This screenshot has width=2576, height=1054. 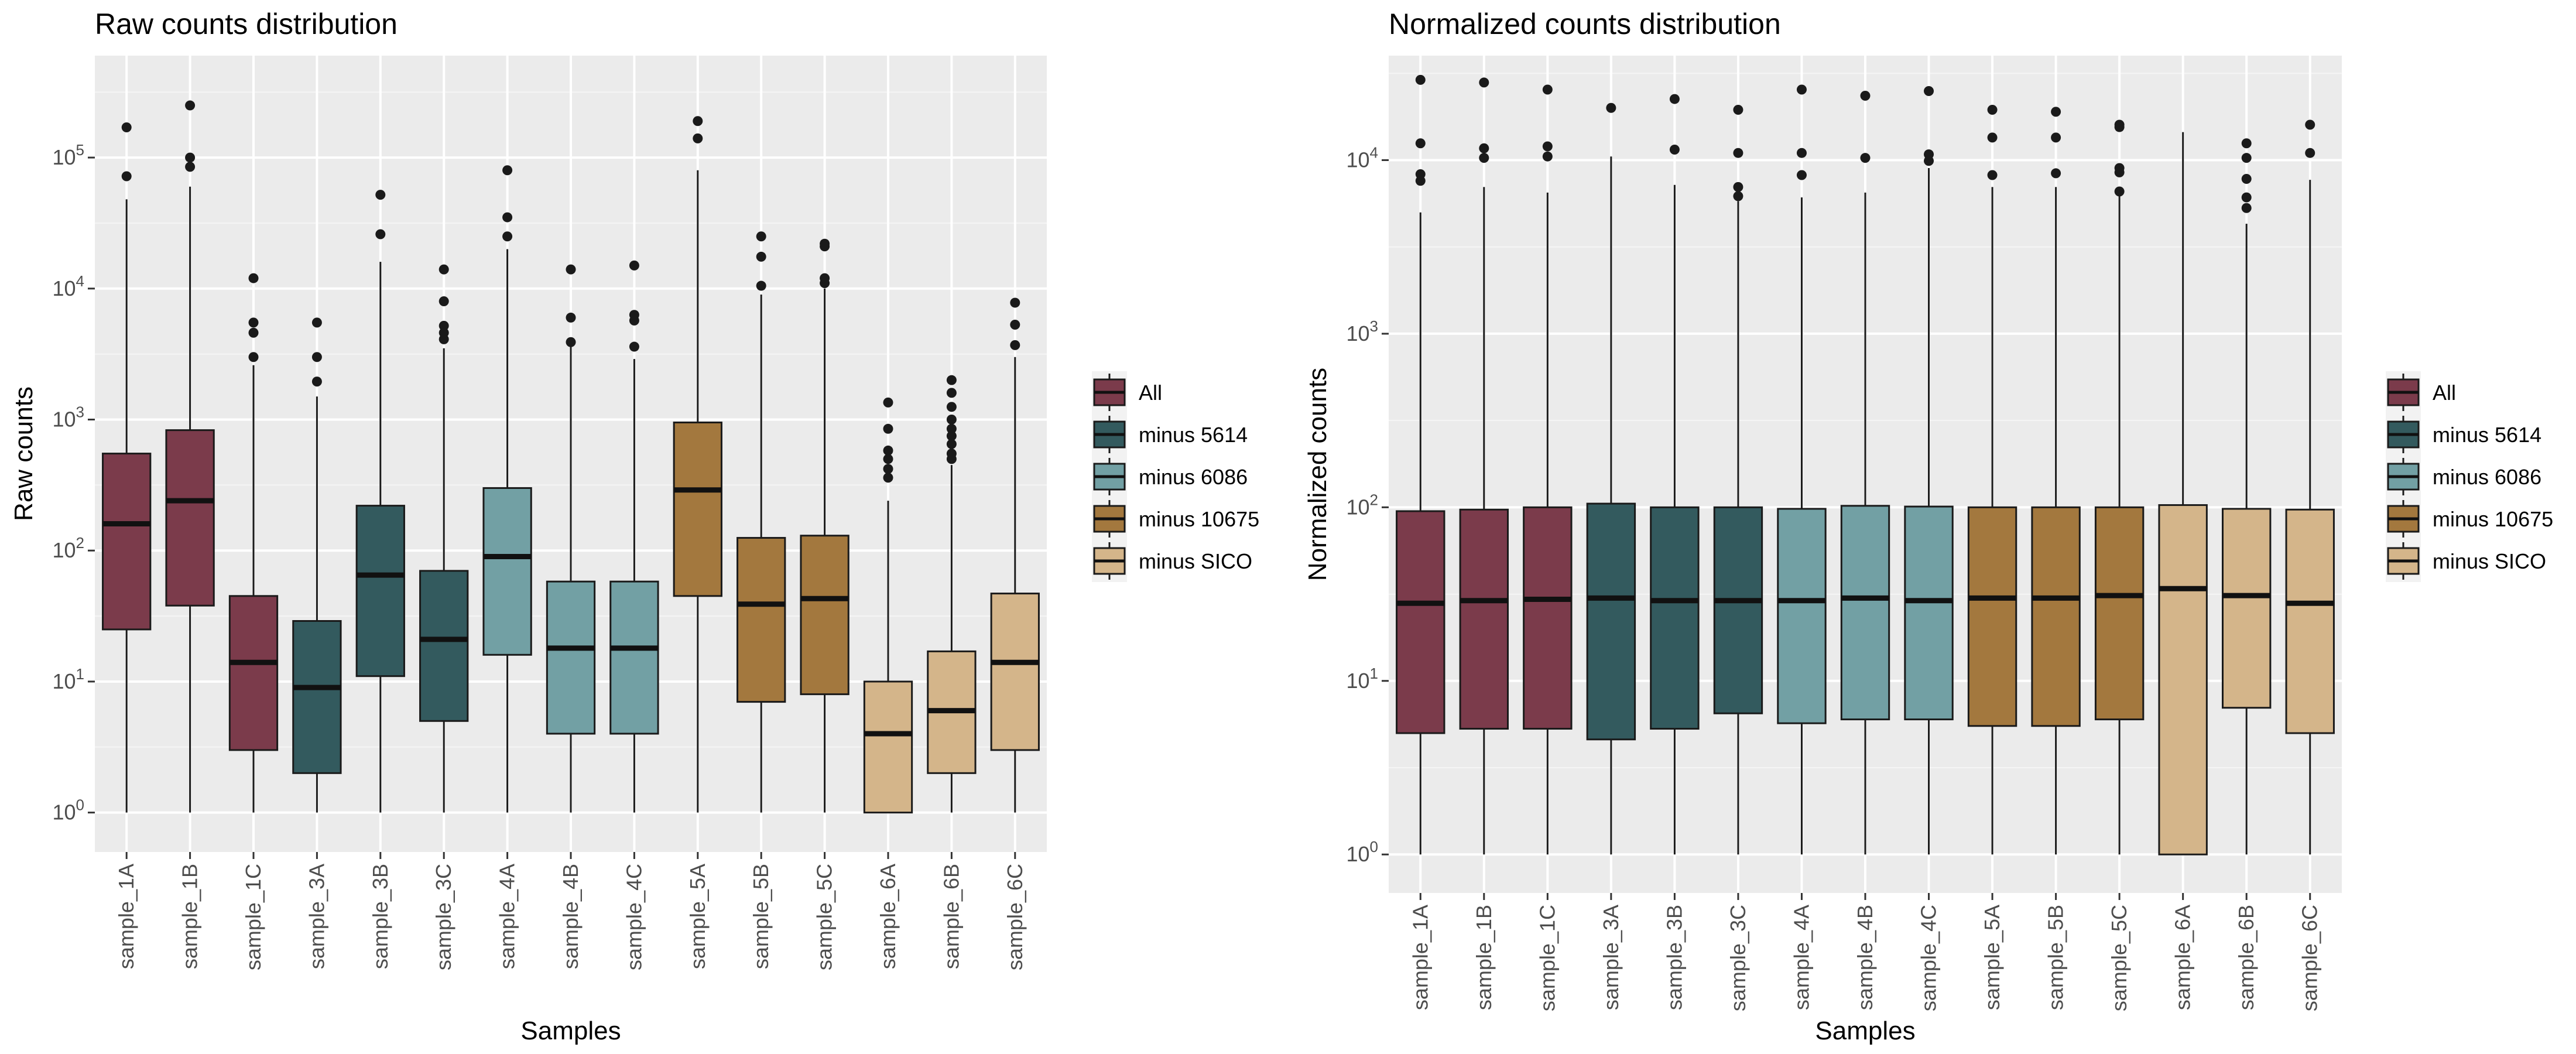 What do you see at coordinates (1170, 434) in the screenshot?
I see `legend-item: minus 5614` at bounding box center [1170, 434].